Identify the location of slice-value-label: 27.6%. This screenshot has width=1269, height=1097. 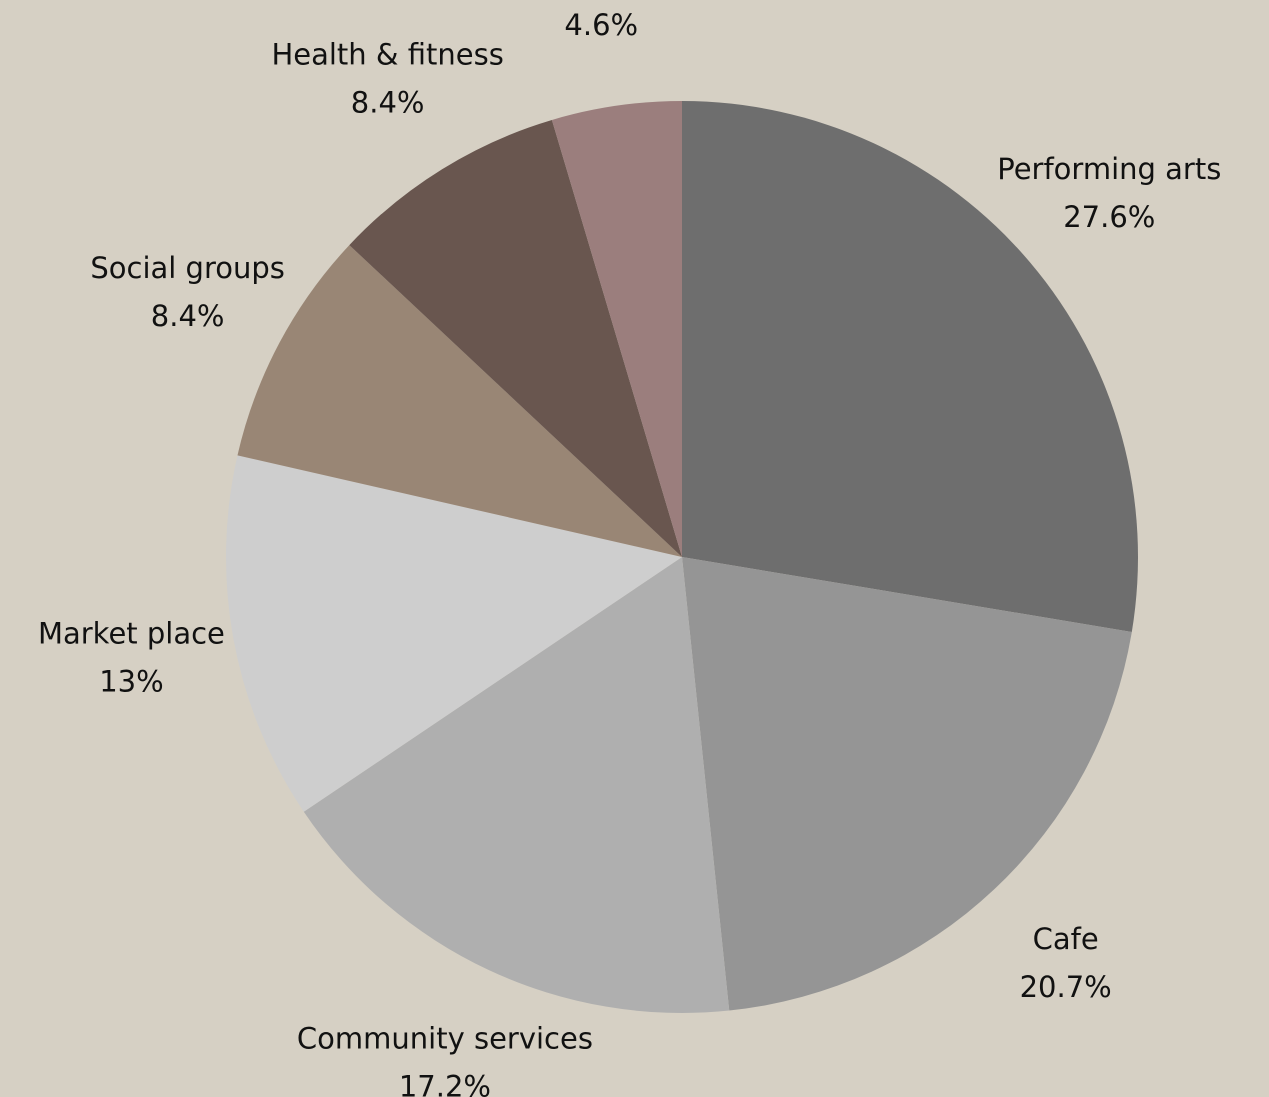
(1109, 217).